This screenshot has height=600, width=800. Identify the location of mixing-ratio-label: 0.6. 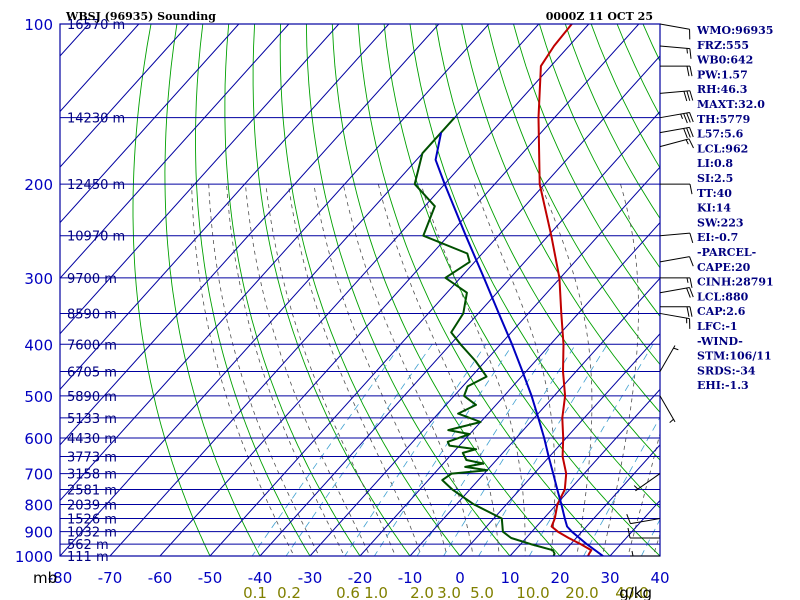
(348, 592).